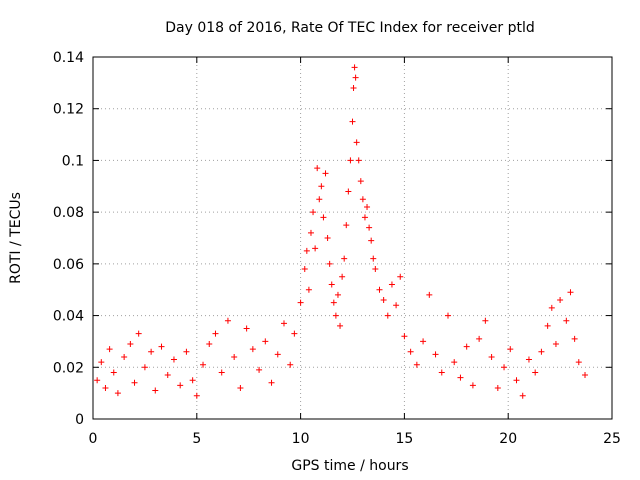 The width and height of the screenshot is (640, 480). Describe the element at coordinates (68, 317) in the screenshot. I see `y-tick-label: 0.04` at that location.